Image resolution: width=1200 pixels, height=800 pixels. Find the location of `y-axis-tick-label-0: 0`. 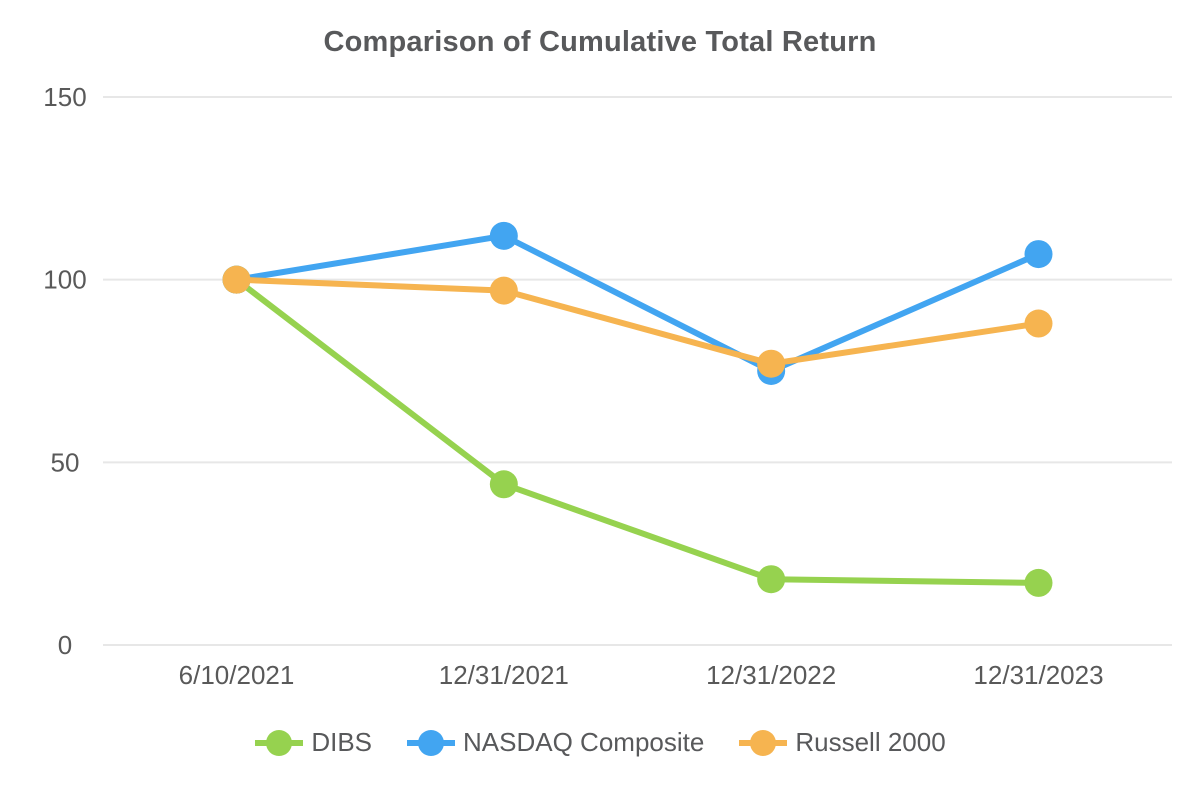

y-axis-tick-label-0: 0 is located at coordinates (65, 645).